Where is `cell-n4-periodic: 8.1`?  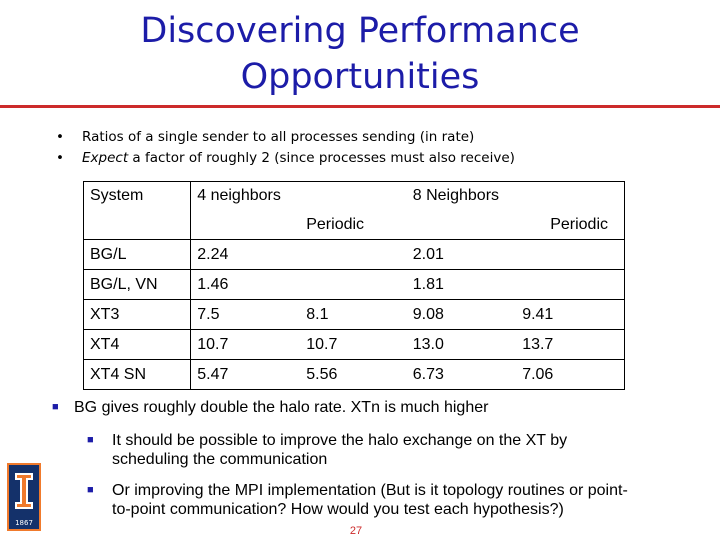
cell-n4-periodic: 8.1 is located at coordinates (353, 314).